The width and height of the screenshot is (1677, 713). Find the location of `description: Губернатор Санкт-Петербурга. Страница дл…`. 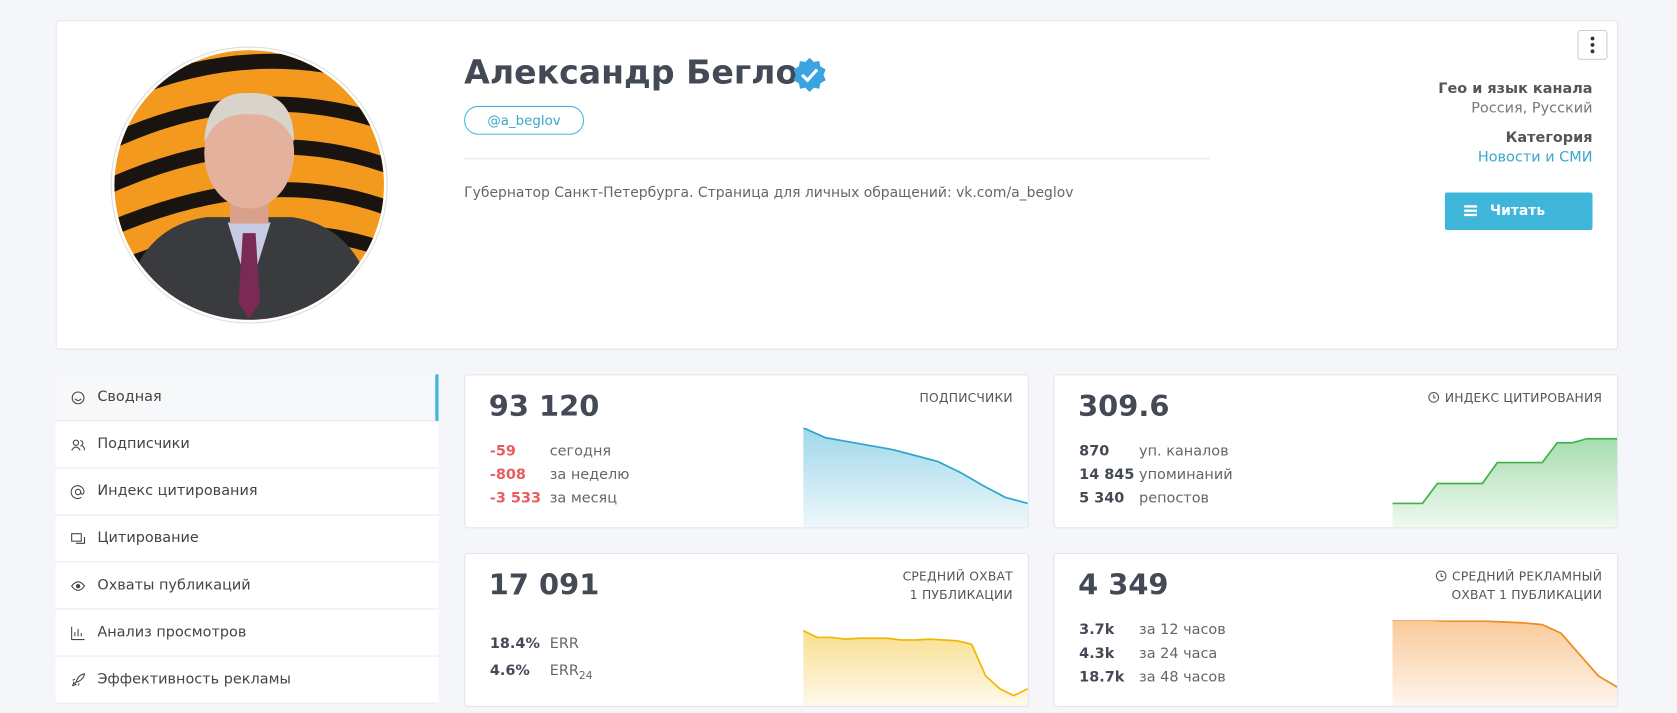

description: Губернатор Санкт-Петербурга. Страница дл… is located at coordinates (769, 193).